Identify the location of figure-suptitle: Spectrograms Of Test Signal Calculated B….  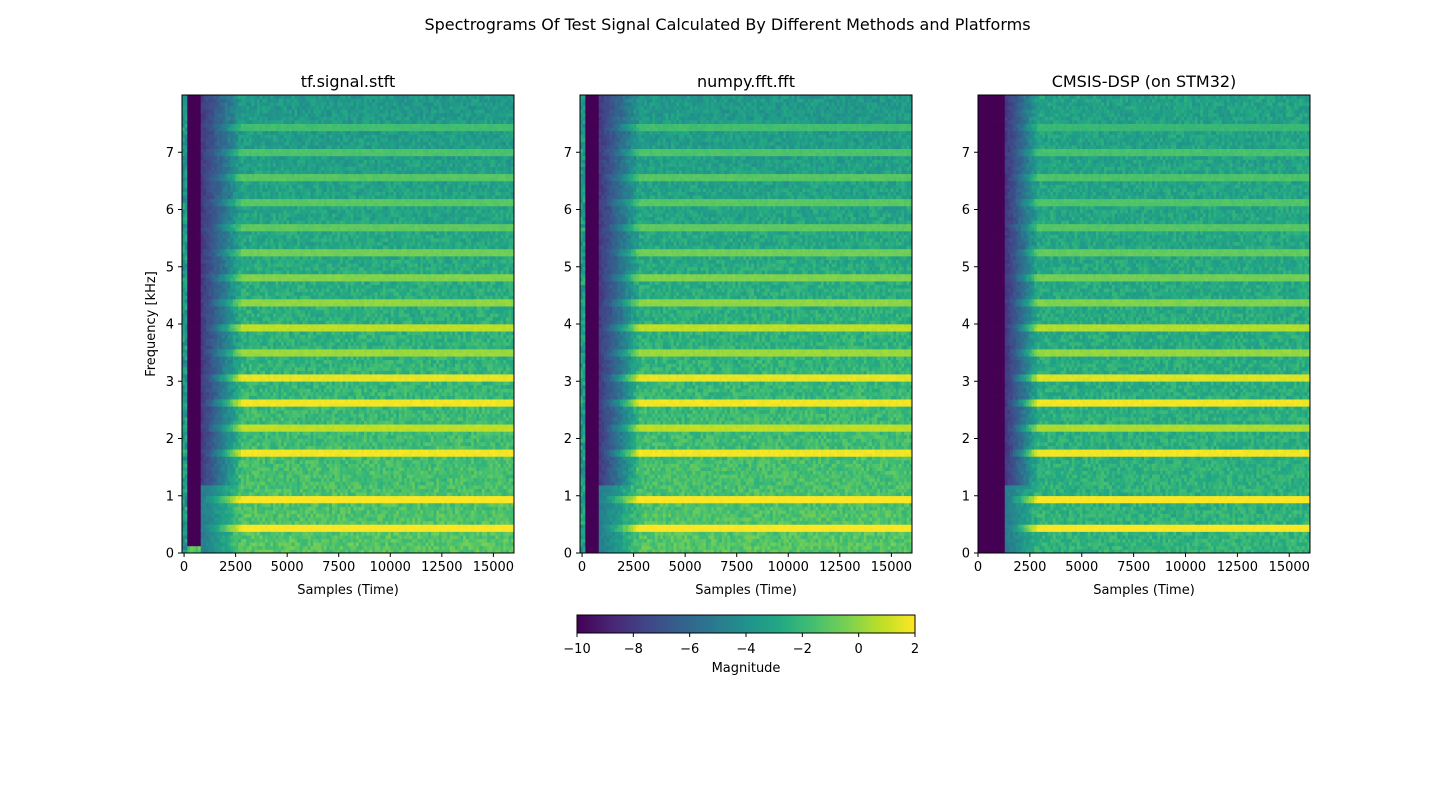
(727, 24).